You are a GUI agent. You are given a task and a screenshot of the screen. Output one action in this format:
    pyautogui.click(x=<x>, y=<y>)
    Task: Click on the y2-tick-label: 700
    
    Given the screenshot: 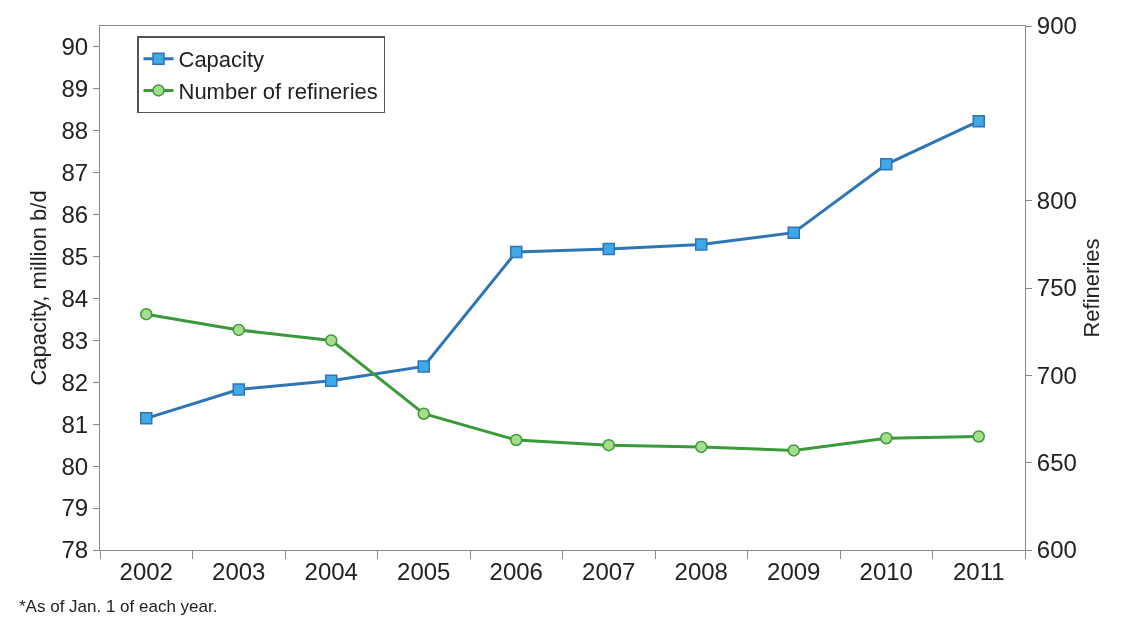 What is the action you would take?
    pyautogui.click(x=1056, y=375)
    